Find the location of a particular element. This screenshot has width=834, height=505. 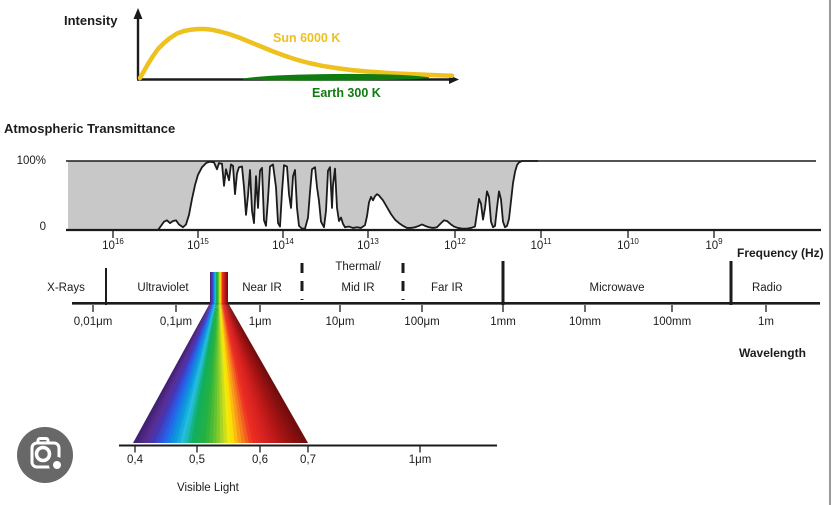

visible-tick-label: 0,6 is located at coordinates (260, 460).